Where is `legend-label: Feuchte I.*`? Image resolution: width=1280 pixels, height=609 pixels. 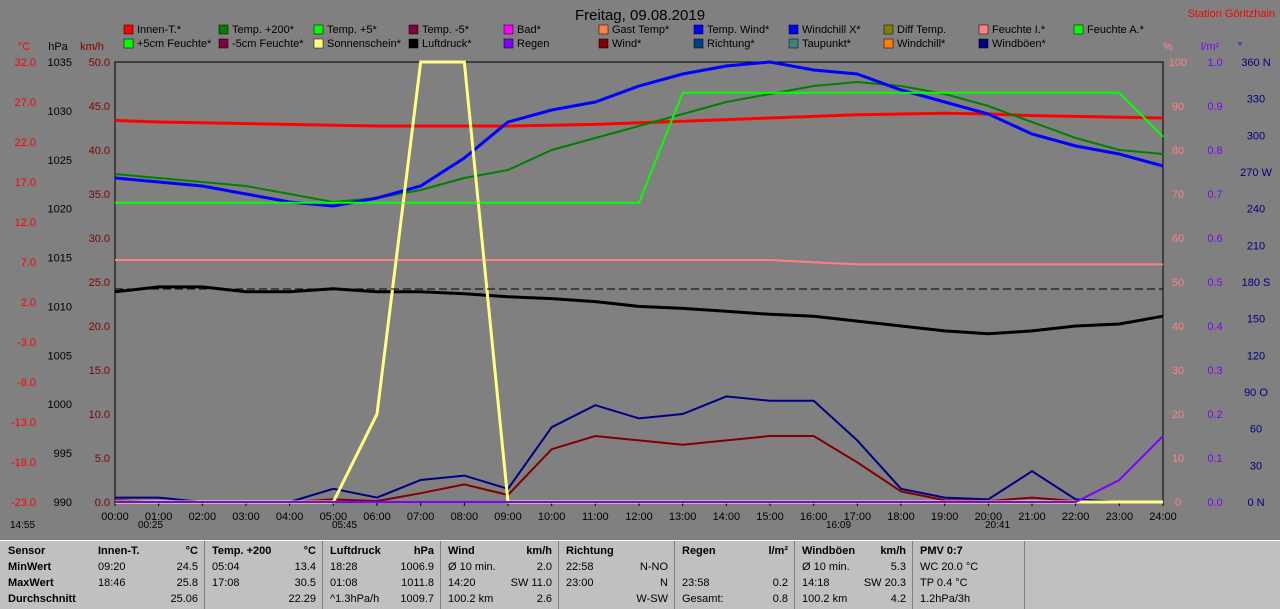 legend-label: Feuchte I.* is located at coordinates (1019, 30).